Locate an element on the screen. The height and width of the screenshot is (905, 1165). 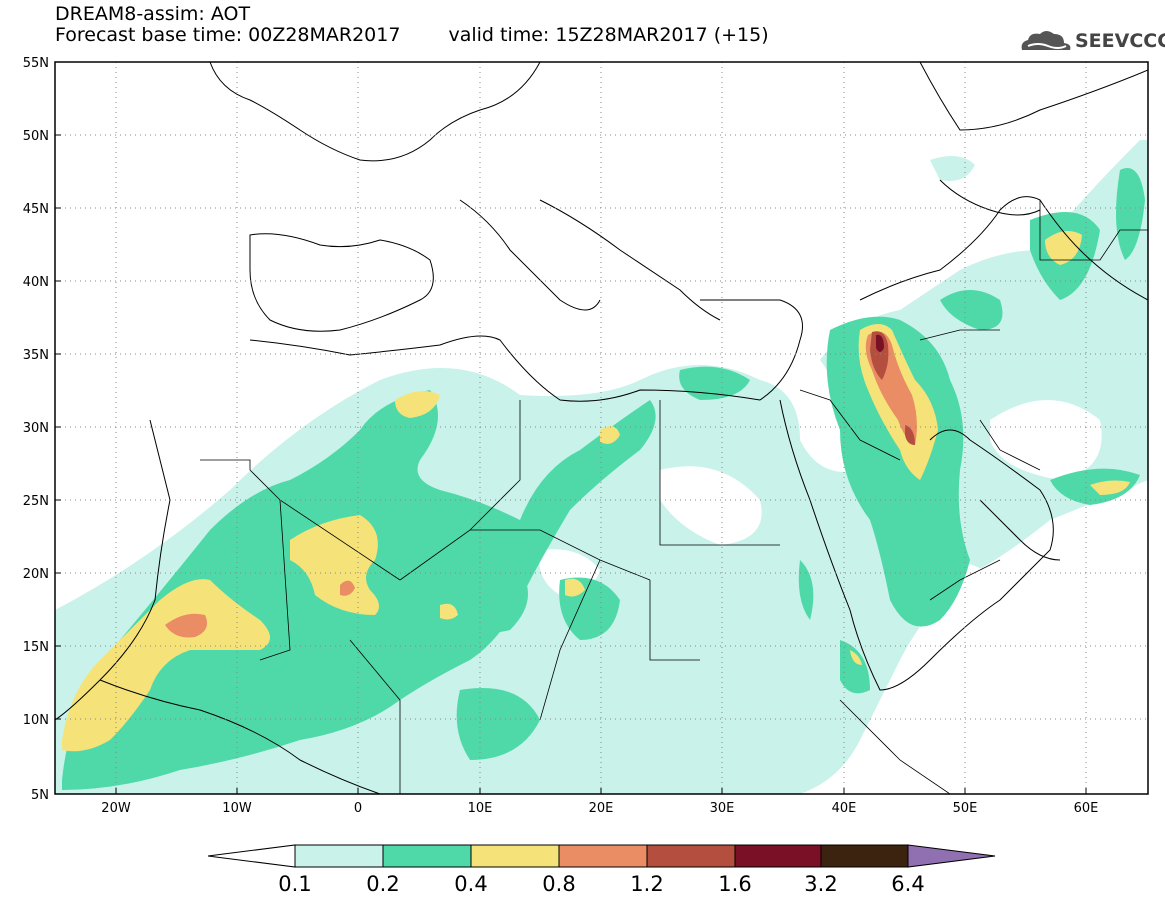
legend-label: 1.2 is located at coordinates (646, 884).